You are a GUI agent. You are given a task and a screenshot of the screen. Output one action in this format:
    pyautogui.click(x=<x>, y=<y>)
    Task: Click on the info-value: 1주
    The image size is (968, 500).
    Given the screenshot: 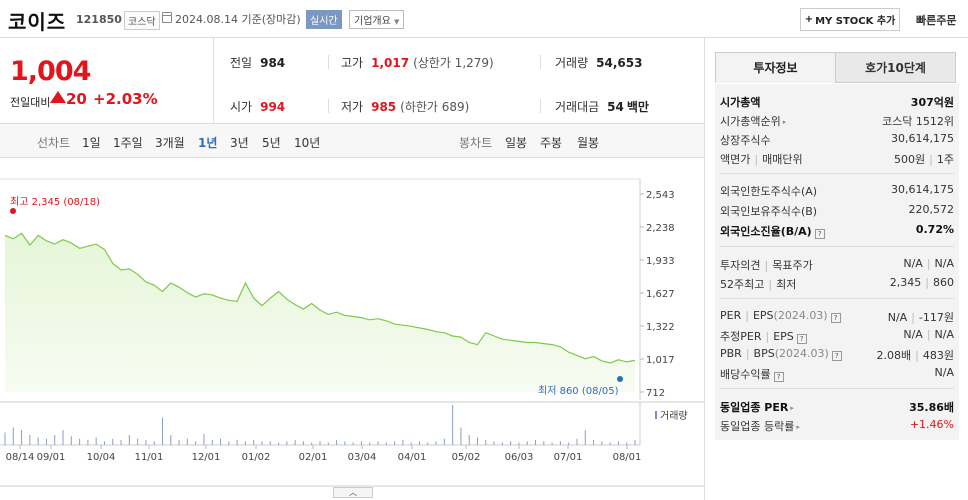 What is the action you would take?
    pyautogui.click(x=945, y=159)
    